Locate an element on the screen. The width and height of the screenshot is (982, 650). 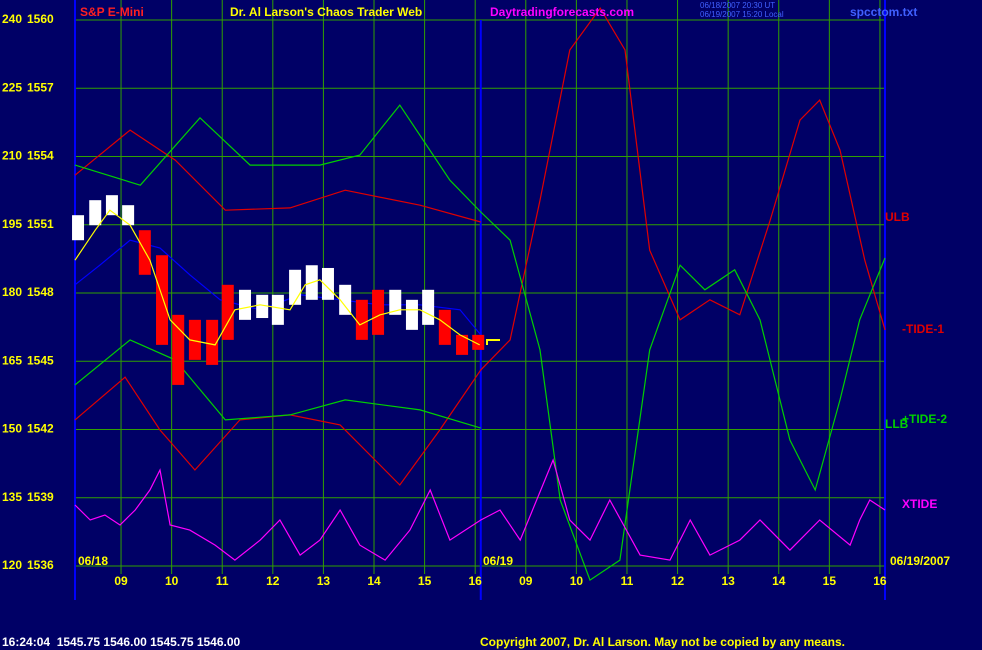
y2-tick-label: 1545 is located at coordinates (40, 360).